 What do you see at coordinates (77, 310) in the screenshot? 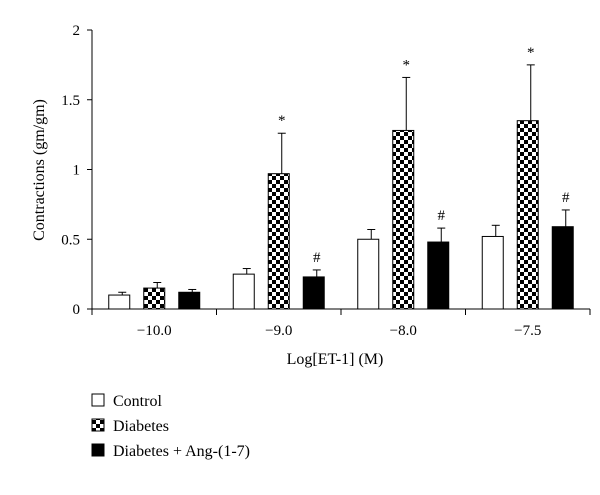
I see `y-tick-label: 0` at bounding box center [77, 310].